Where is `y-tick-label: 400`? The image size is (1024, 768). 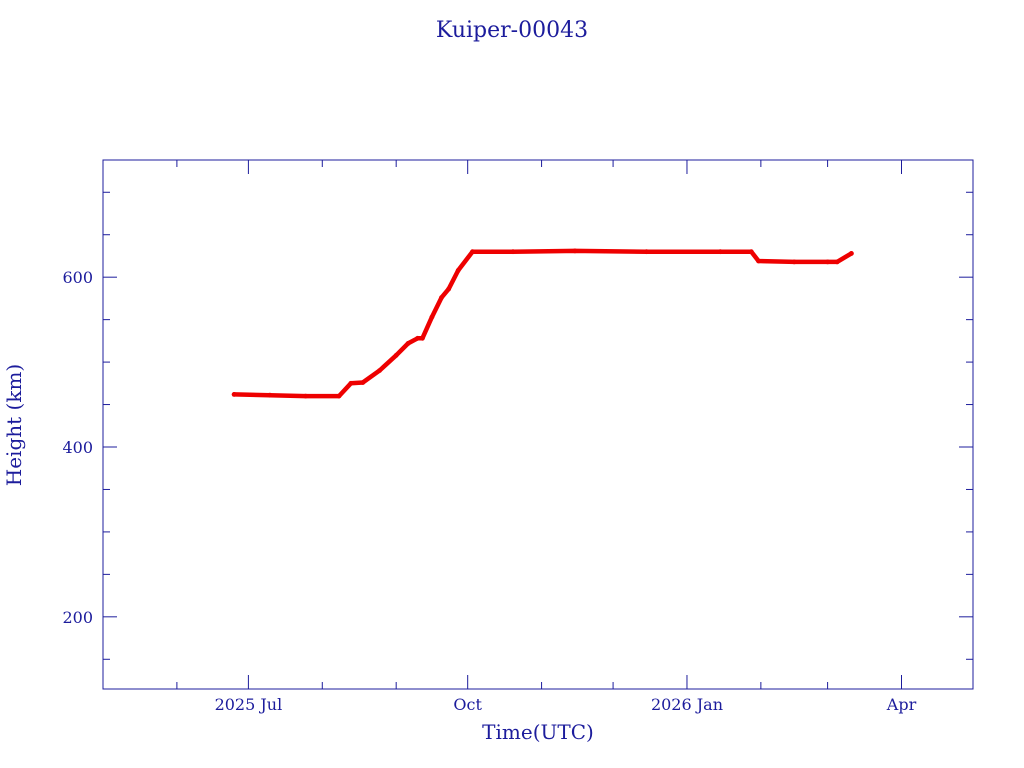
y-tick-label: 400 is located at coordinates (77, 447).